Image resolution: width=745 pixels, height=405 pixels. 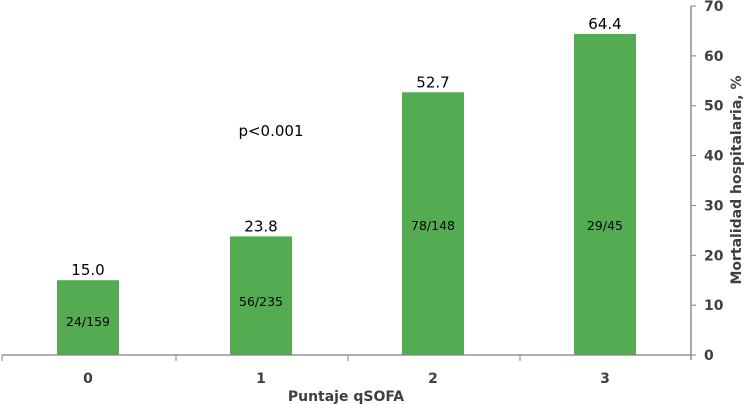 What do you see at coordinates (707, 182) in the screenshot?
I see `y-ticks: 0 10 20 30 40 50 60 70` at bounding box center [707, 182].